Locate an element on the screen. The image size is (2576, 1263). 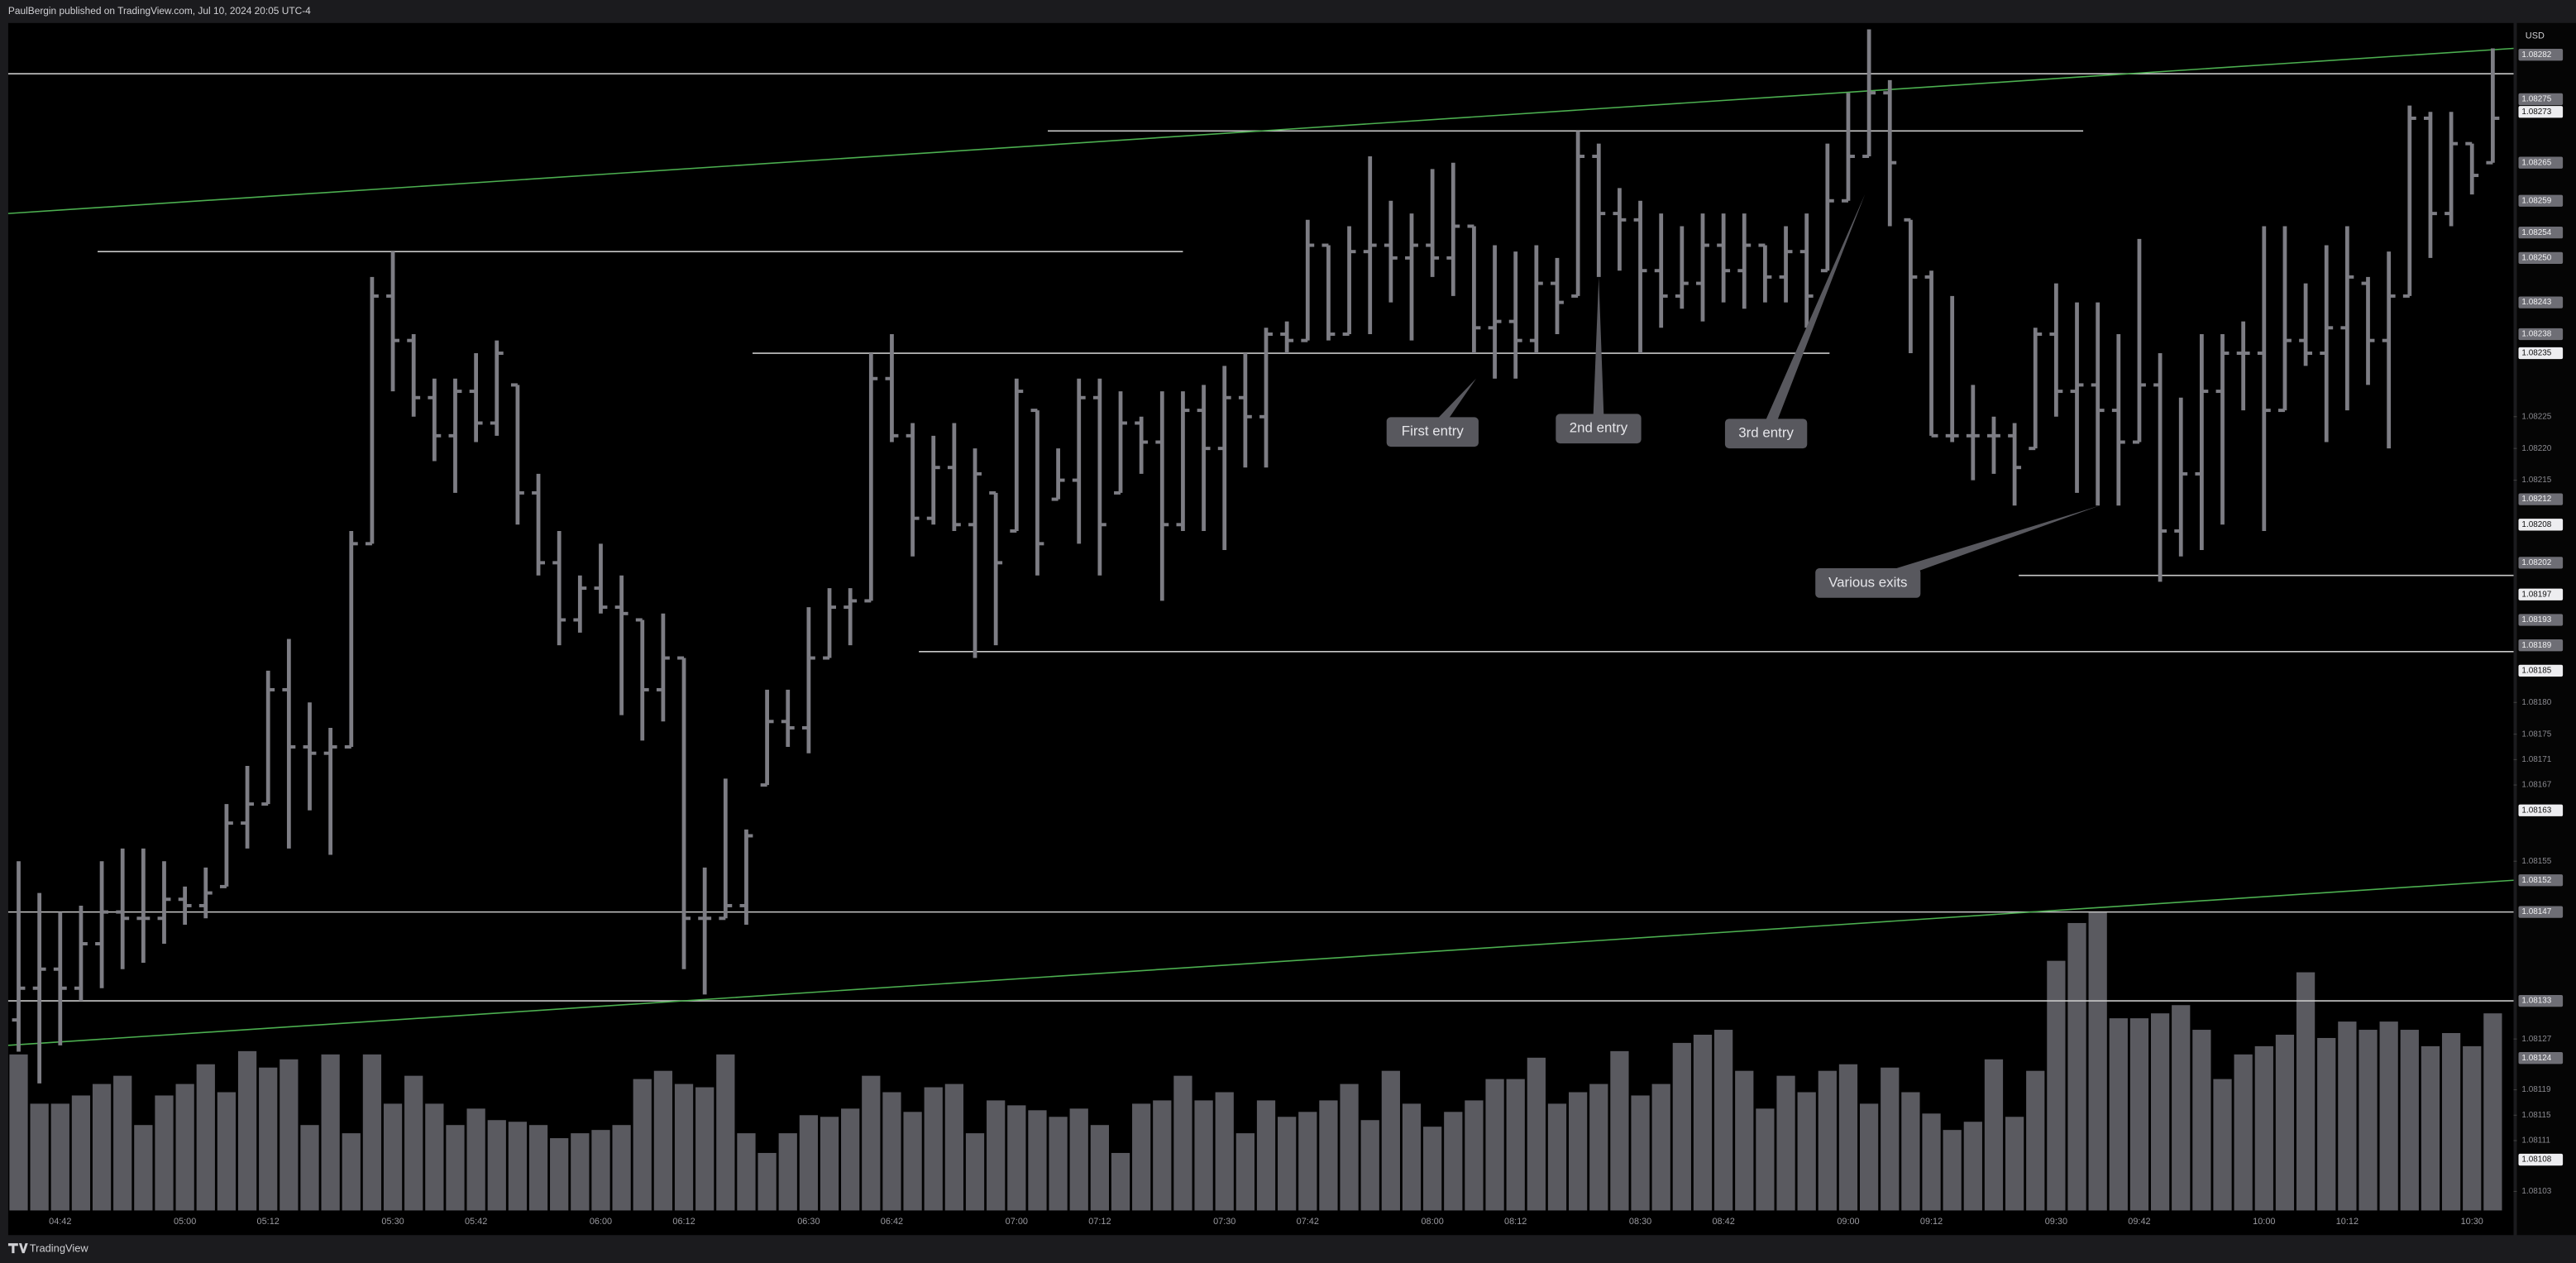
x-tick-label: 08:12 is located at coordinates (1515, 1222).